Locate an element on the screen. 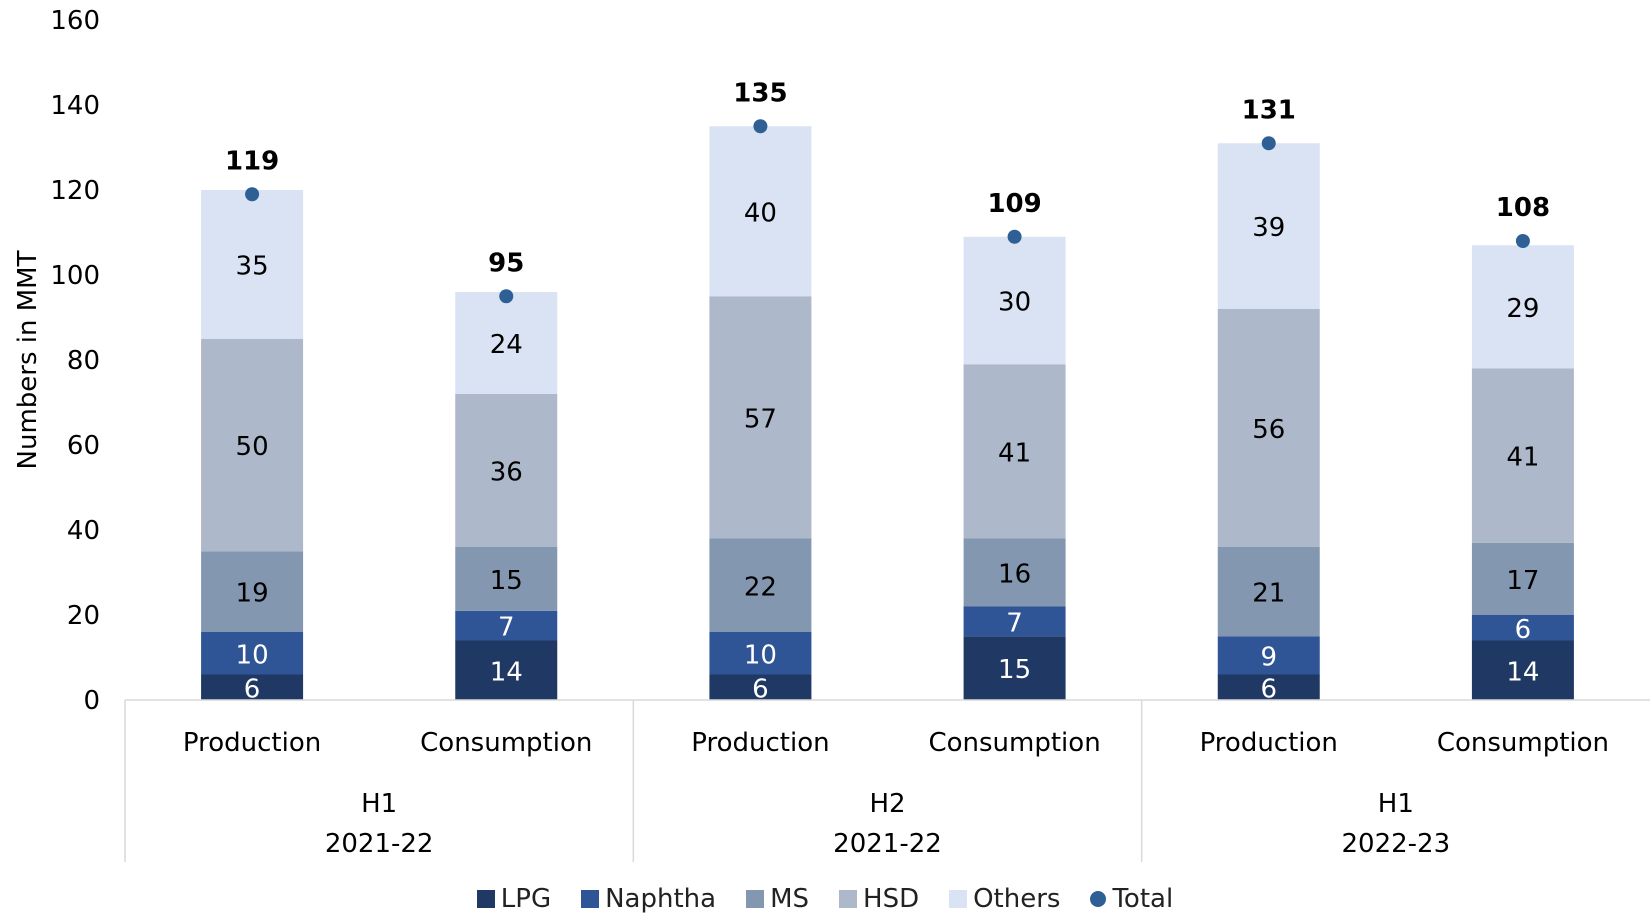 The image size is (1650, 917). data-label-naphtha: 10 is located at coordinates (760, 655).